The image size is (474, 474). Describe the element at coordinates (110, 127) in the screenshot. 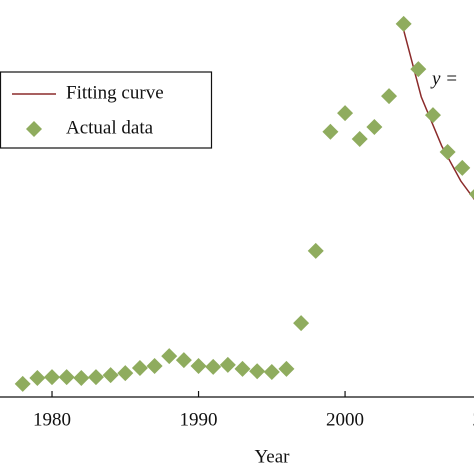

I see `legend-label: Actual data` at that location.